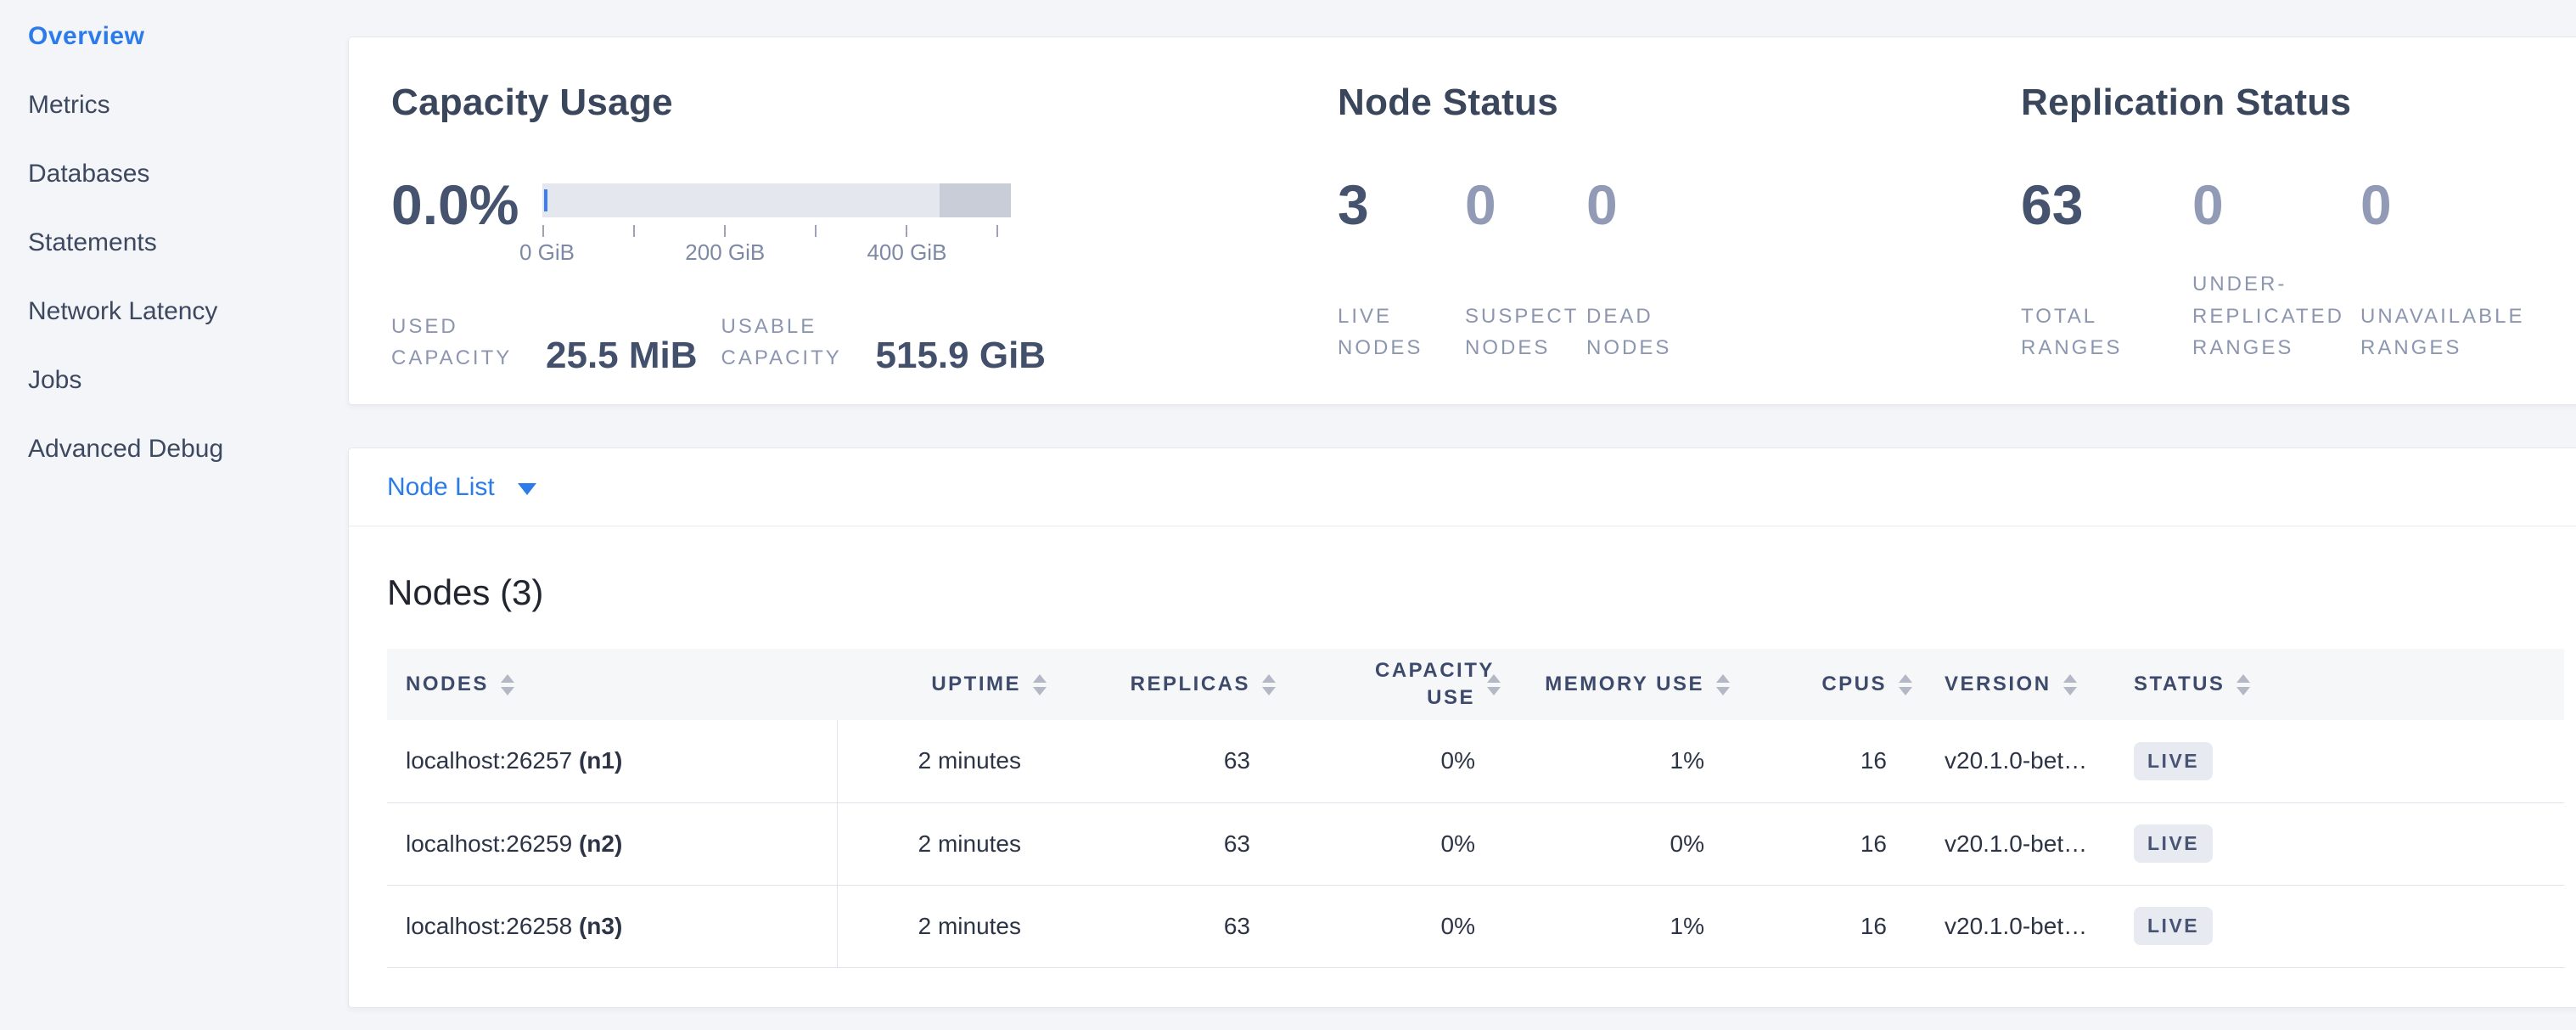  What do you see at coordinates (1998, 684) in the screenshot?
I see `column-header-version-label: VERSION` at bounding box center [1998, 684].